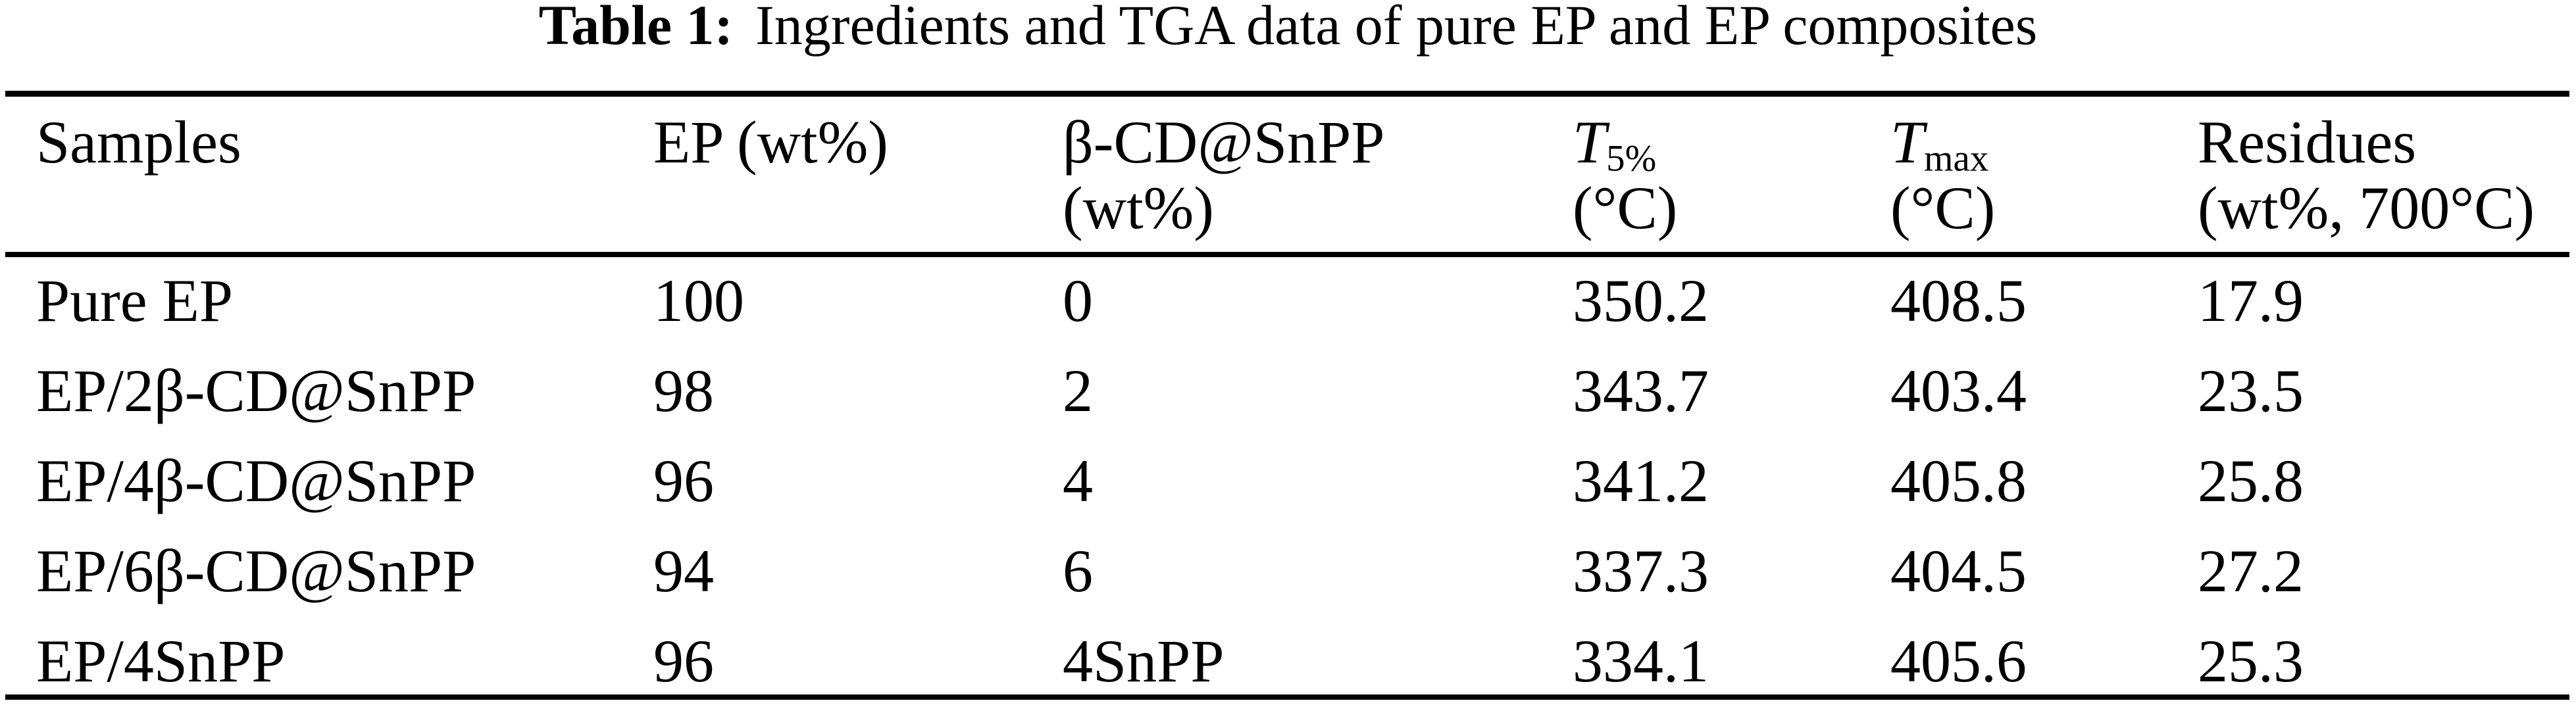 Image resolution: width=2576 pixels, height=705 pixels. Describe the element at coordinates (1288, 482) in the screenshot. I see `table-row: EP/4β-CD@SnPP 96 4 341.2 405.8 25.8` at that location.